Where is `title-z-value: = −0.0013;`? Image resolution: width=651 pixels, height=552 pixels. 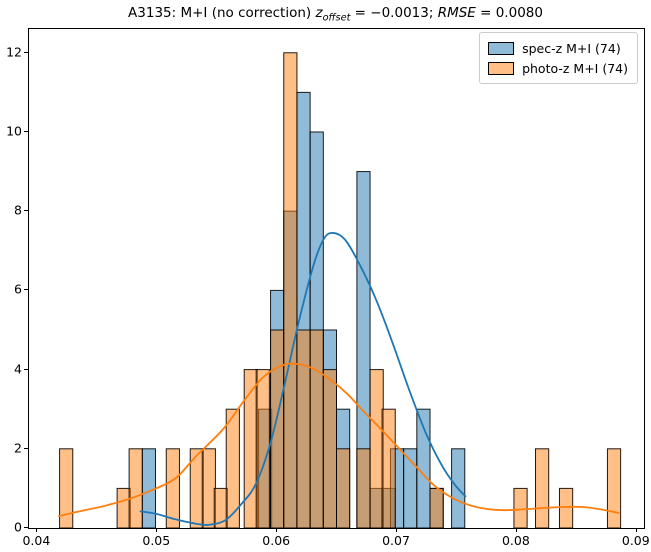 title-z-value: = −0.0013; is located at coordinates (394, 13).